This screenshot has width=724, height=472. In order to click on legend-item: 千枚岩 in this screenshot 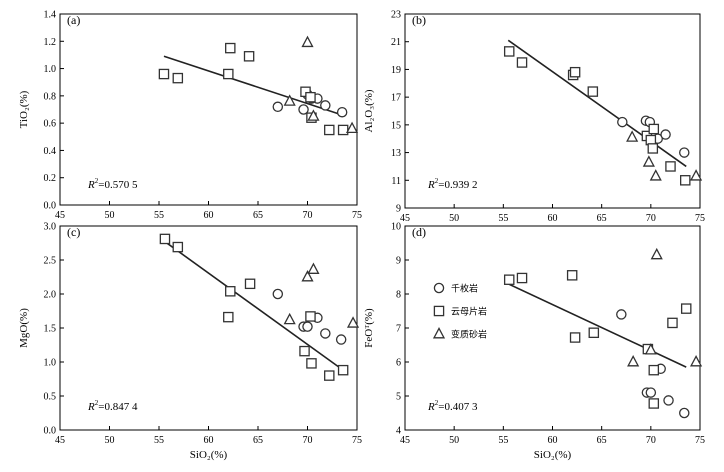, I will do `click(455, 288)`.